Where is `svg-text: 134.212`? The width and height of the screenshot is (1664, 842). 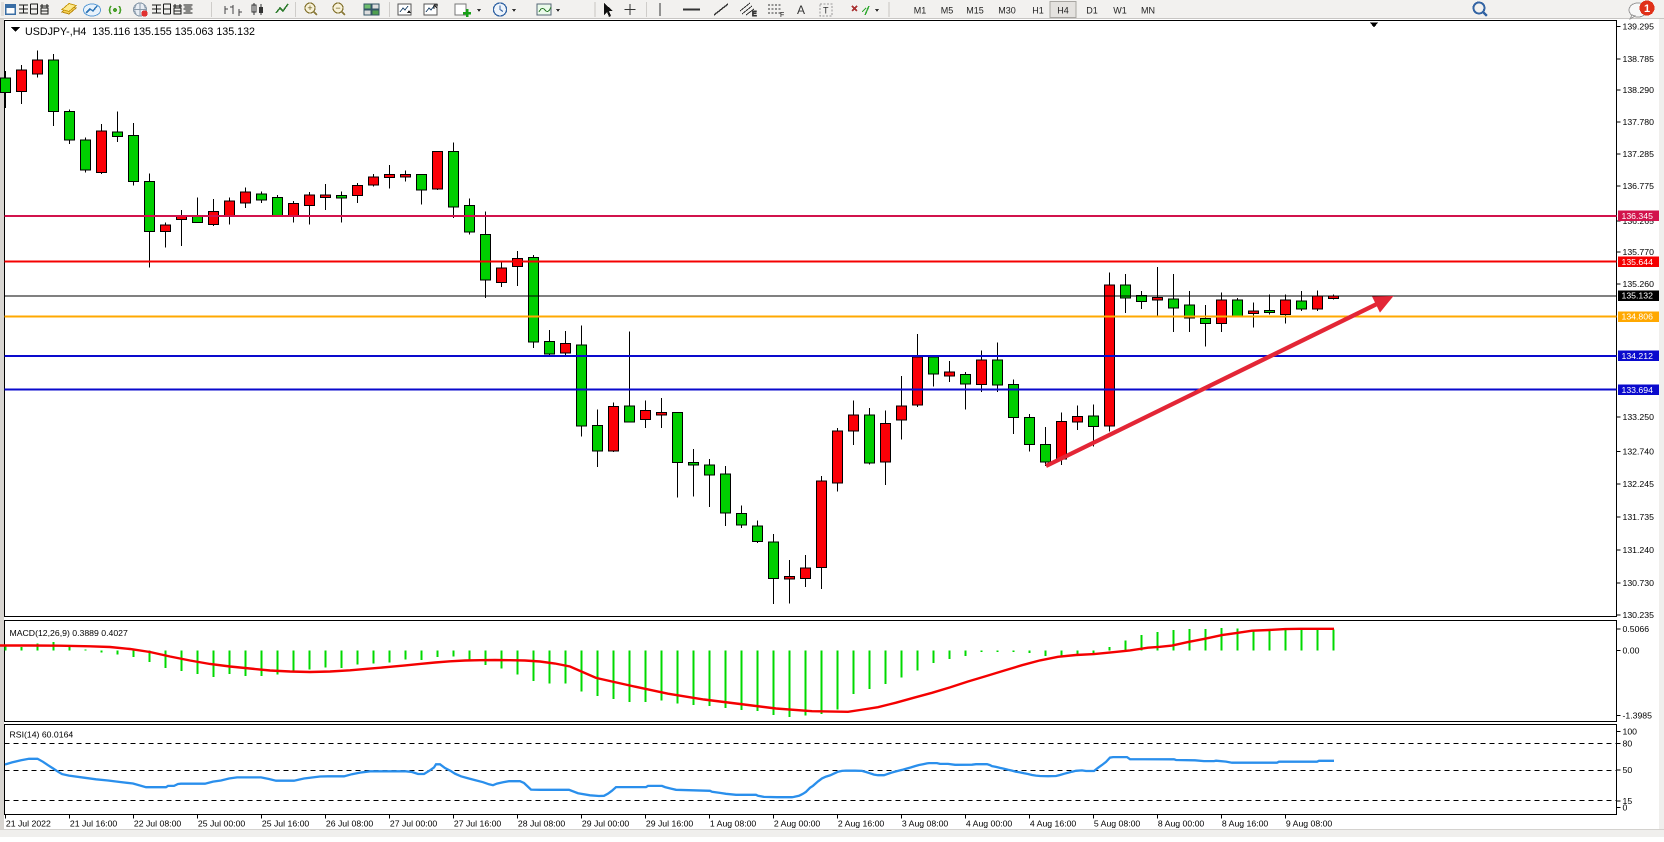 svg-text: 134.212 is located at coordinates (1638, 356).